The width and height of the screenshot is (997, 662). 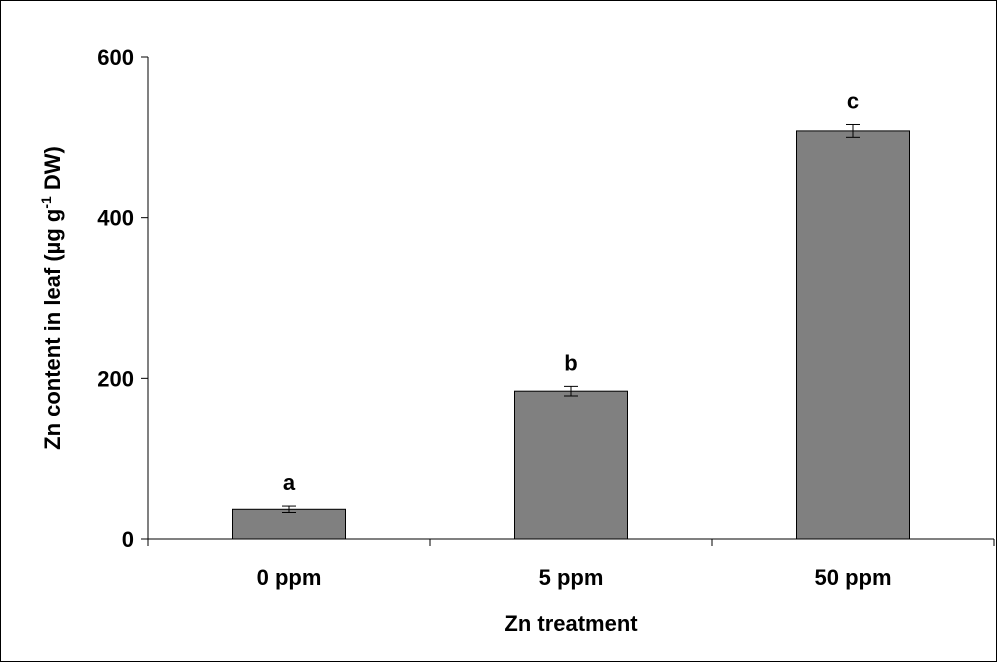 I want to click on x-axis-title: Zn treatment, so click(x=571, y=623).